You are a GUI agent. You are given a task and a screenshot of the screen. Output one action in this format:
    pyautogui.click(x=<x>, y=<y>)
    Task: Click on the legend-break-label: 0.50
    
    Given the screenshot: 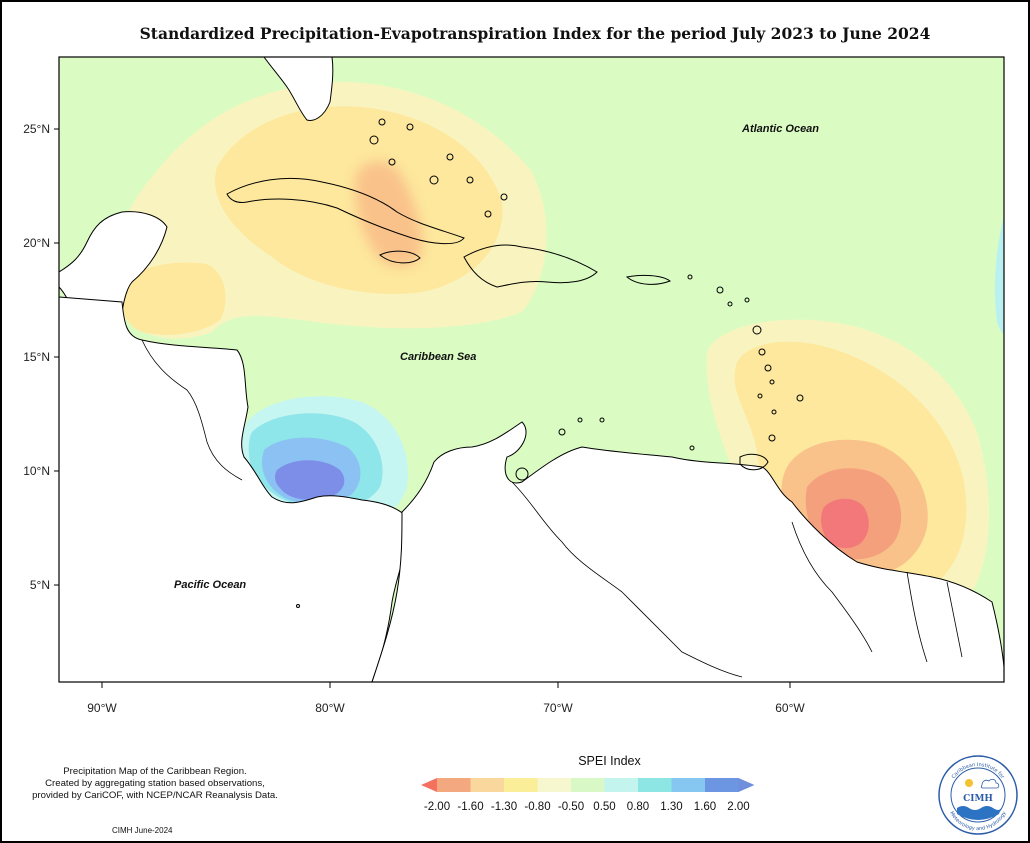 What is the action you would take?
    pyautogui.click(x=604, y=807)
    